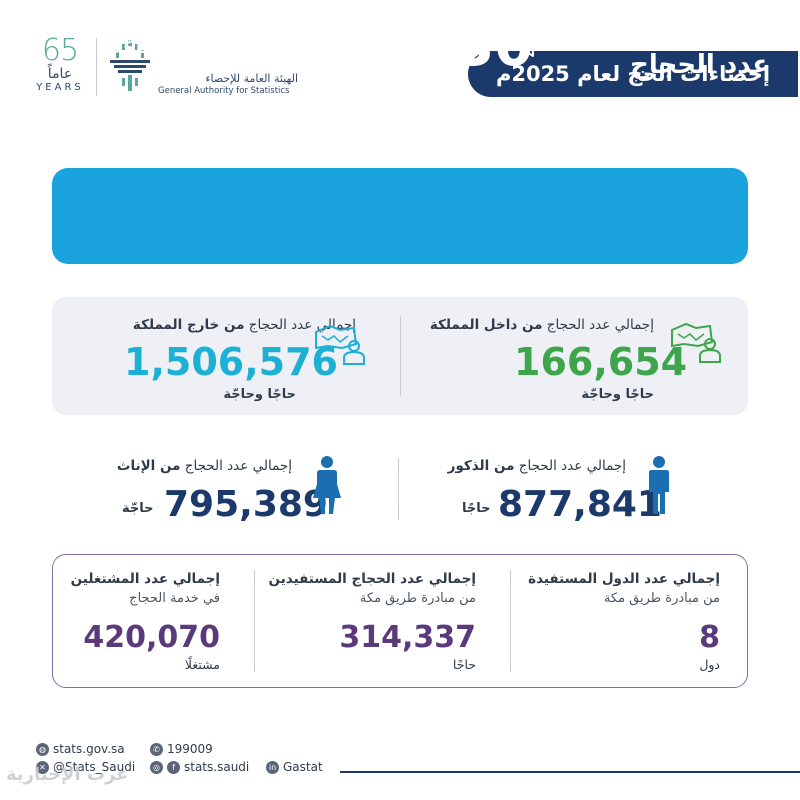  I want to click on gender-divider, so click(398, 489).